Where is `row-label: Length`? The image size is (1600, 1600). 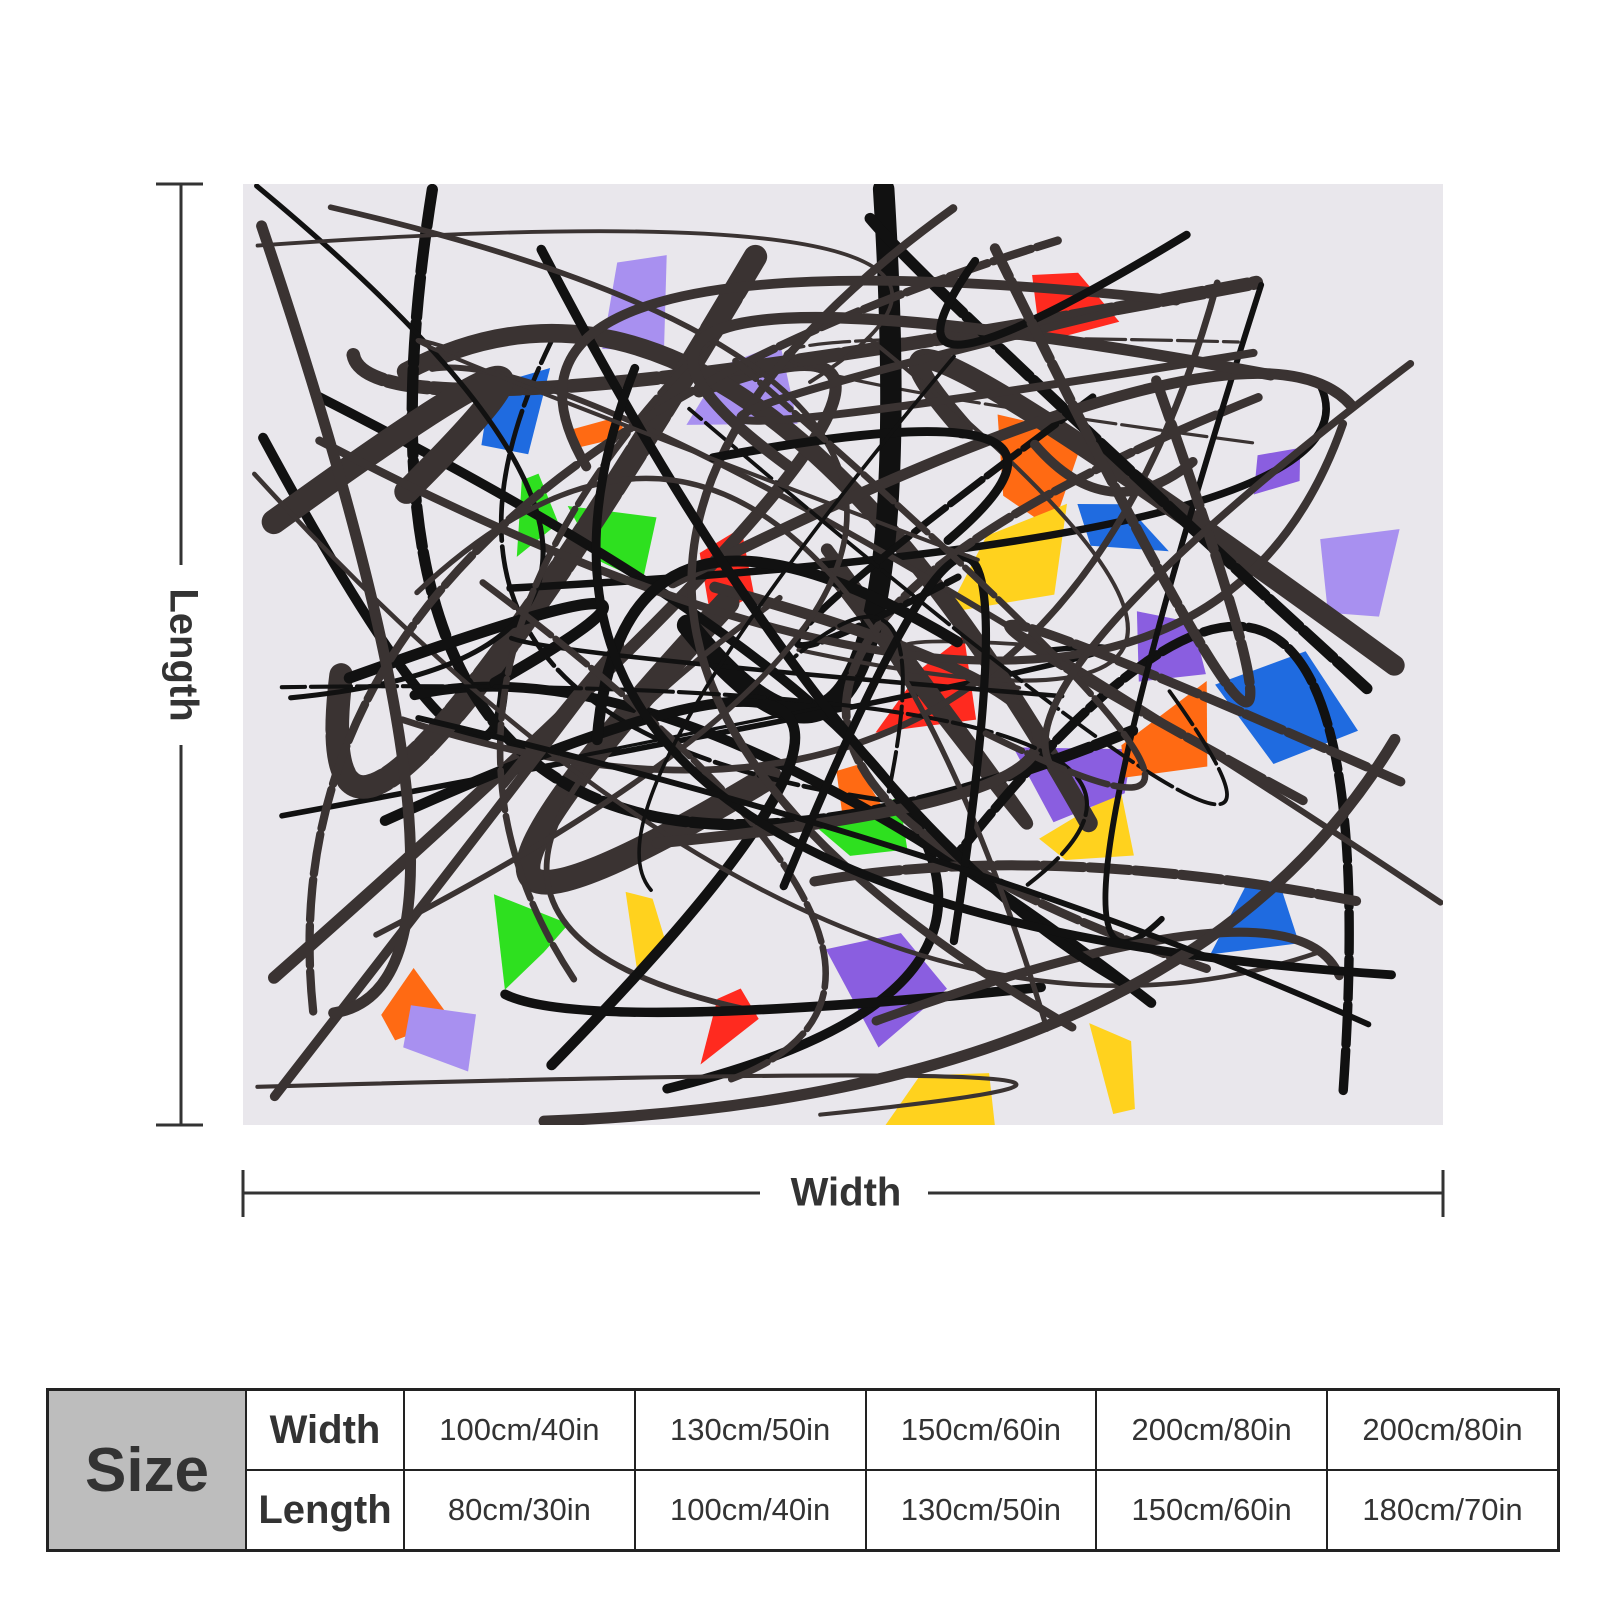
row-label: Length is located at coordinates (325, 1510).